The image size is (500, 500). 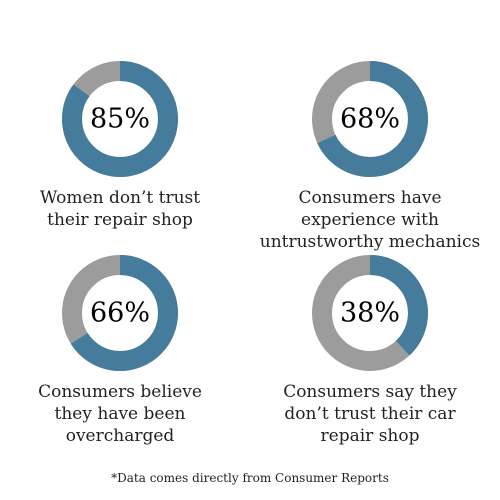 What do you see at coordinates (370, 392) in the screenshot?
I see `caption-line: Consumers say they` at bounding box center [370, 392].